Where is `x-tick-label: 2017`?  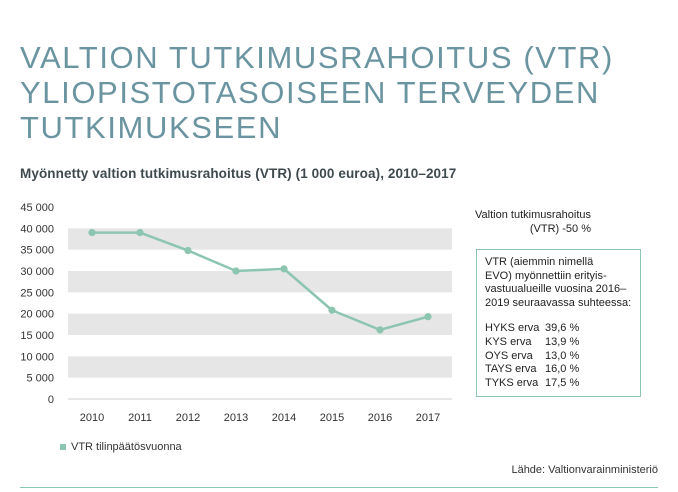
x-tick-label: 2017 is located at coordinates (428, 418).